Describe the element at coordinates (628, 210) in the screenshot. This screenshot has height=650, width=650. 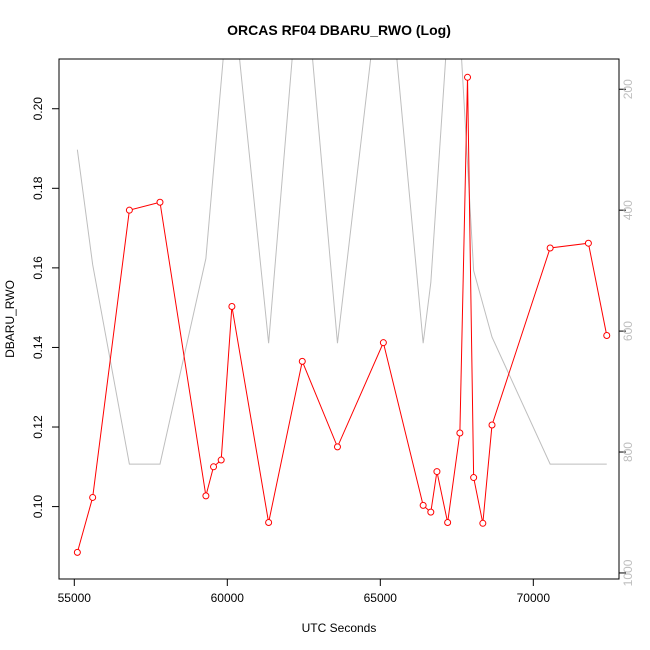
I see `y2-tick-label: 400` at that location.